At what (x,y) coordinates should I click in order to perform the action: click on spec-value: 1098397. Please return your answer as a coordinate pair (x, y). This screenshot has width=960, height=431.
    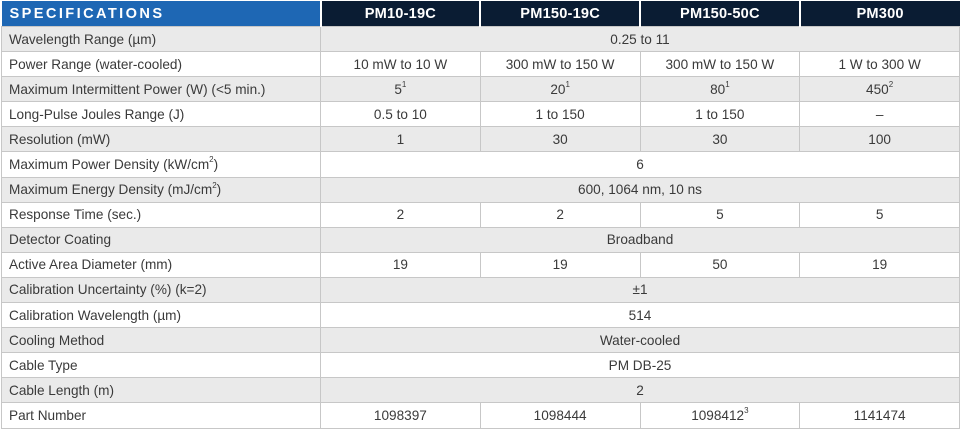
    Looking at the image, I should click on (400, 415).